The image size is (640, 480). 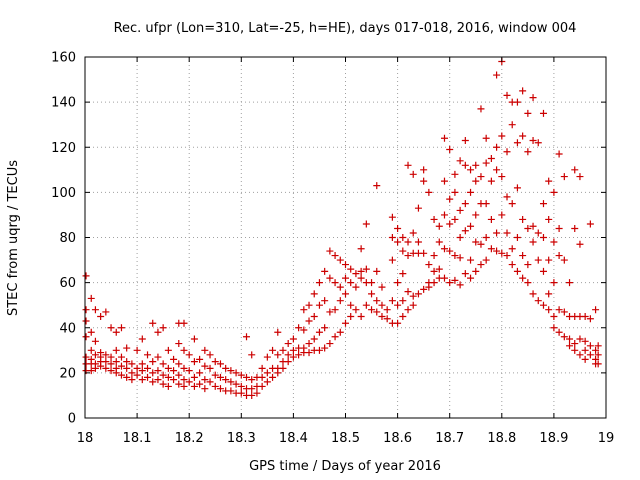 What do you see at coordinates (189, 438) in the screenshot?
I see `x-tick-label: 18.2` at bounding box center [189, 438].